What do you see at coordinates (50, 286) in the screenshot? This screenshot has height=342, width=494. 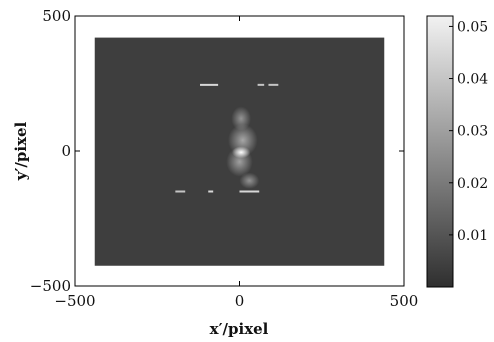 I see `y-tick-label: −500` at bounding box center [50, 286].